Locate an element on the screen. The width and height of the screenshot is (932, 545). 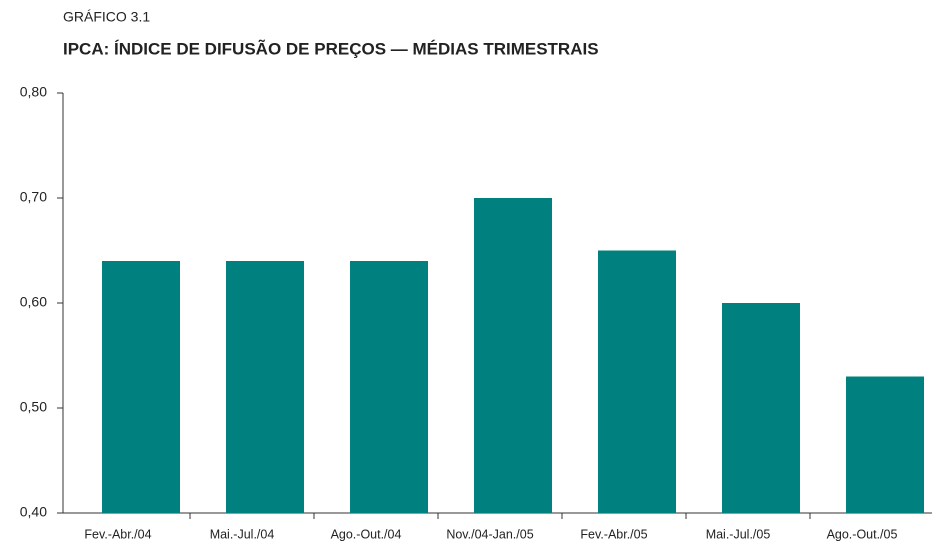
x-tick-label: Ago.-Out./04 is located at coordinates (366, 534).